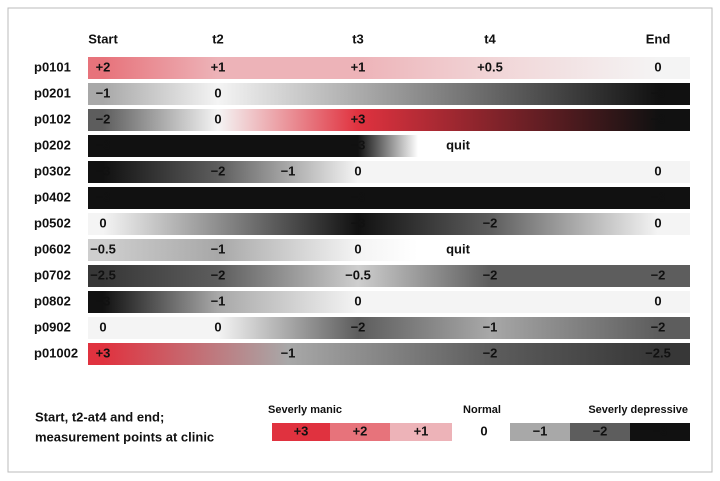 Image resolution: width=720 pixels, height=481 pixels. What do you see at coordinates (52, 274) in the screenshot?
I see `row-label: p0702` at bounding box center [52, 274].